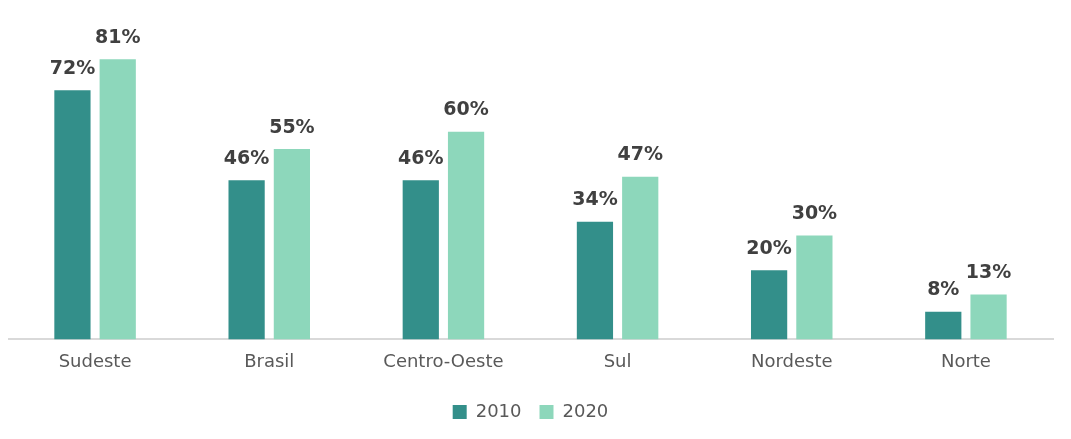  I want to click on legend-label: 2010, so click(498, 410).